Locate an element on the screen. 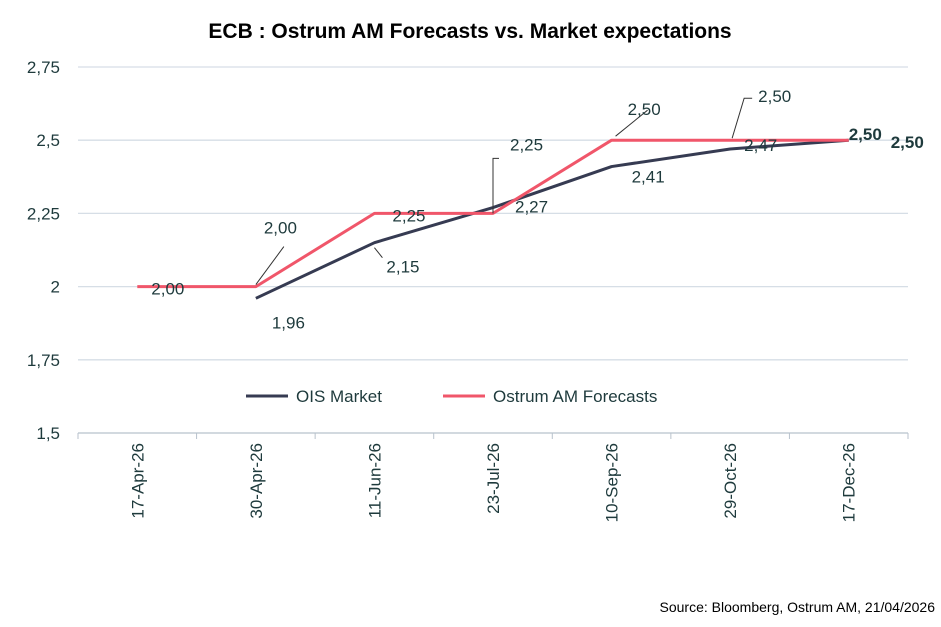 The image size is (941, 627). y-tick-label: 1,5 is located at coordinates (48, 433).